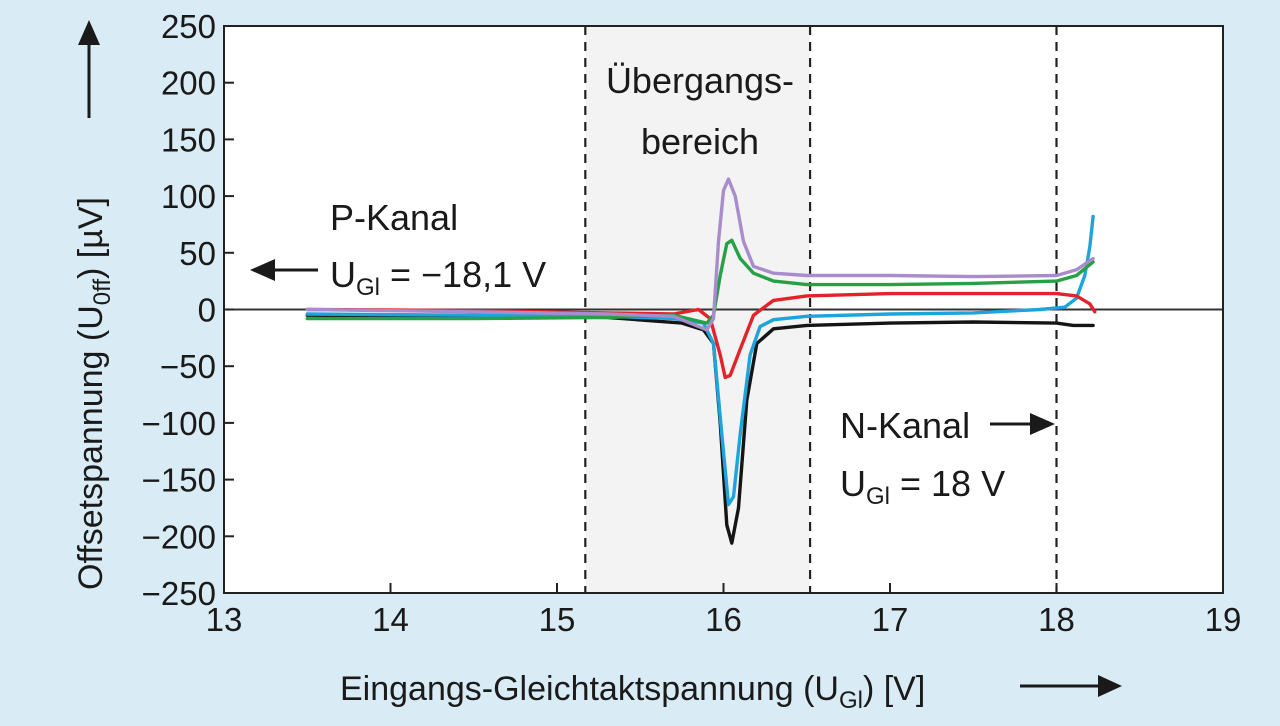 This screenshot has height=726, width=1280. What do you see at coordinates (188, 139) in the screenshot?
I see `y-tick-label: 150` at bounding box center [188, 139].